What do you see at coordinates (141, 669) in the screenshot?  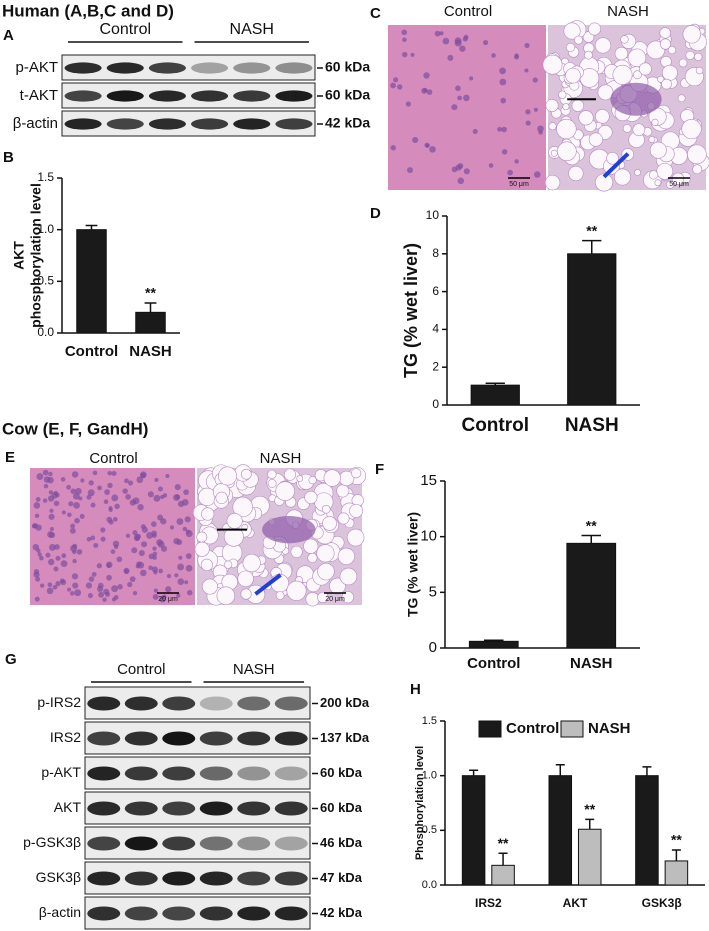 I see `group-label: Control` at bounding box center [141, 669].